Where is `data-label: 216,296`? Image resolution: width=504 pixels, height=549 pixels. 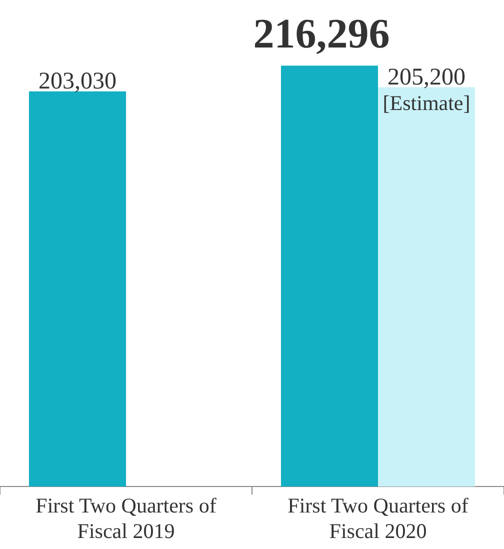 data-label: 216,296 is located at coordinates (321, 34).